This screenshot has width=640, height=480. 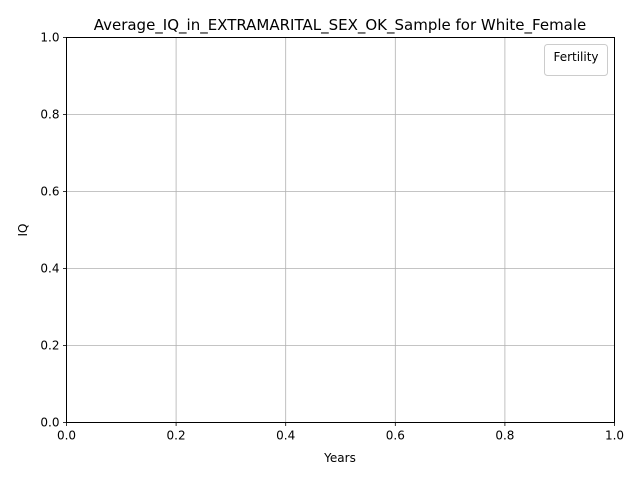 I want to click on x-tick-label: 1.0, so click(x=614, y=436).